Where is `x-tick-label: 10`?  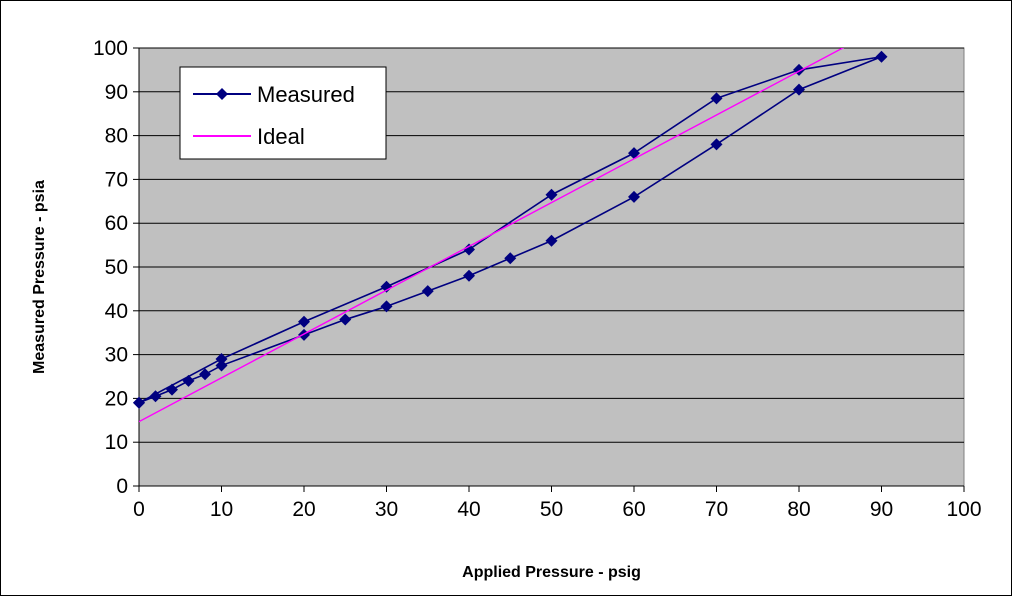 x-tick-label: 10 is located at coordinates (221, 509).